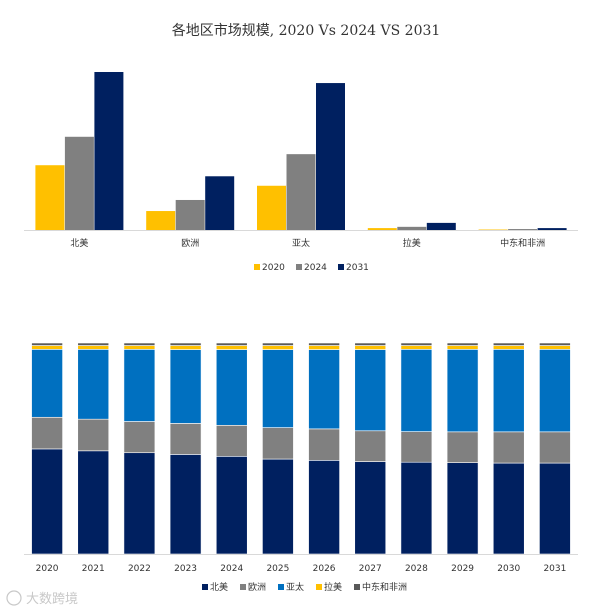 Image resolution: width=612 pixels, height=611 pixels. I want to click on stack-2026-北美, so click(324, 507).